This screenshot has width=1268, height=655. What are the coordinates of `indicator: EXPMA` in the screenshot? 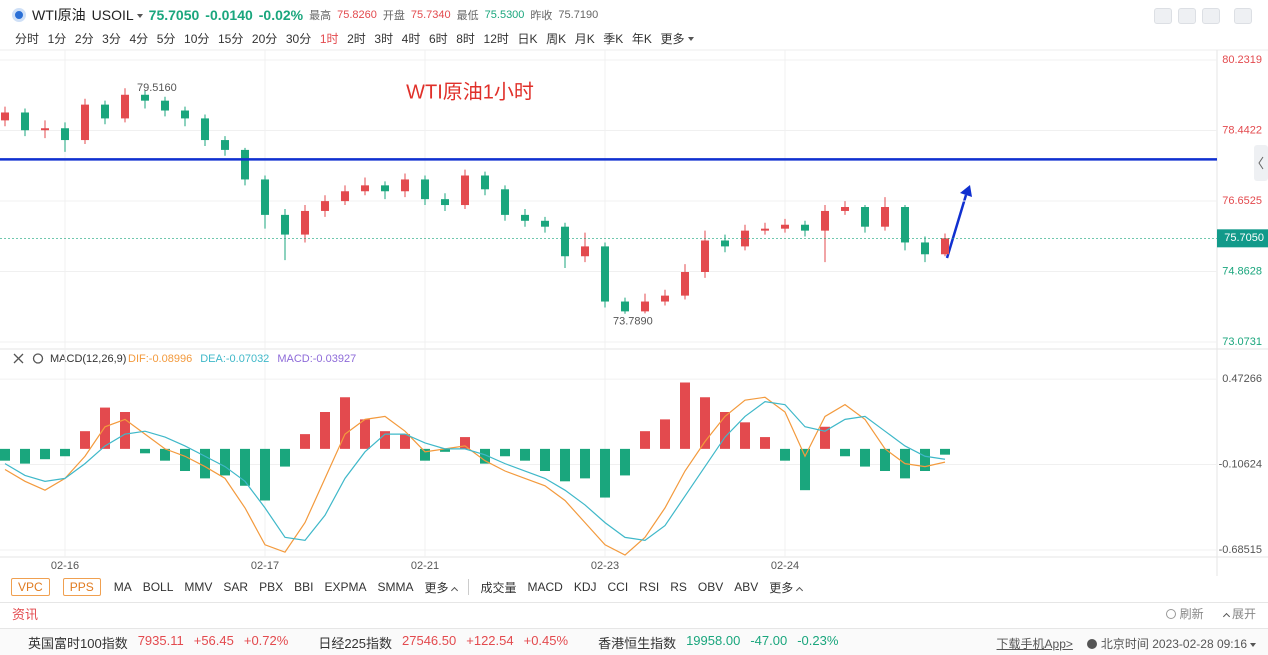 It's located at (345, 587).